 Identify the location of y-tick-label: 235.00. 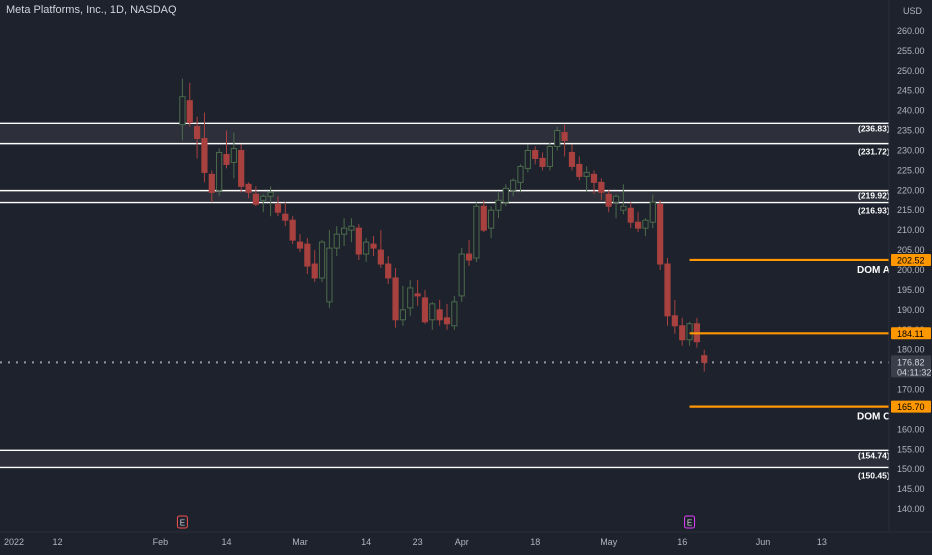
(911, 131).